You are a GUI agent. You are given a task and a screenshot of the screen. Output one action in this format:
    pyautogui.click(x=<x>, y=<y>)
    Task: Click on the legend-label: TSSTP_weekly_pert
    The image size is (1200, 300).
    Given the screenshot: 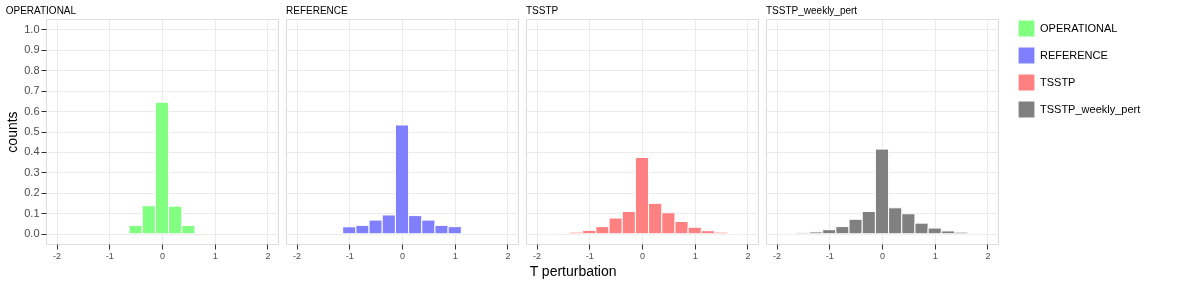 What is the action you would take?
    pyautogui.click(x=1090, y=108)
    